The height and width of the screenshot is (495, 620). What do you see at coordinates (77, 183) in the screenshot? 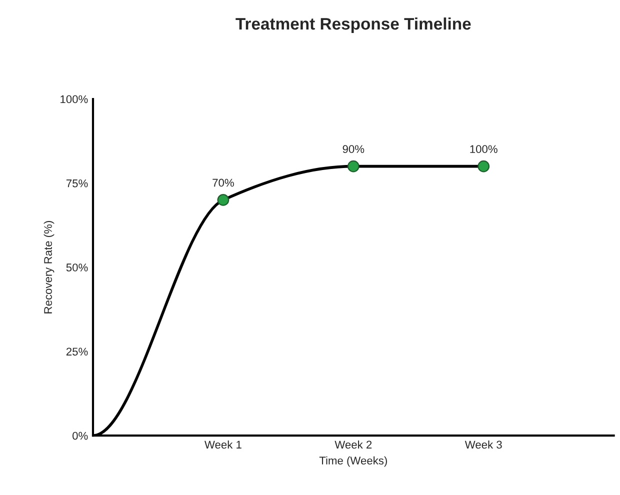
I see `y-tick-label: 75%` at bounding box center [77, 183].